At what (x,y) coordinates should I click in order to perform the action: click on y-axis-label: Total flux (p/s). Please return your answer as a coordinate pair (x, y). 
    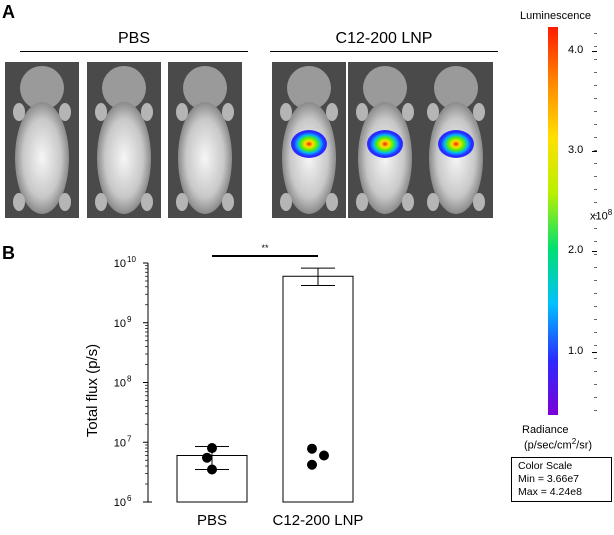
    Looking at the image, I should click on (92, 390).